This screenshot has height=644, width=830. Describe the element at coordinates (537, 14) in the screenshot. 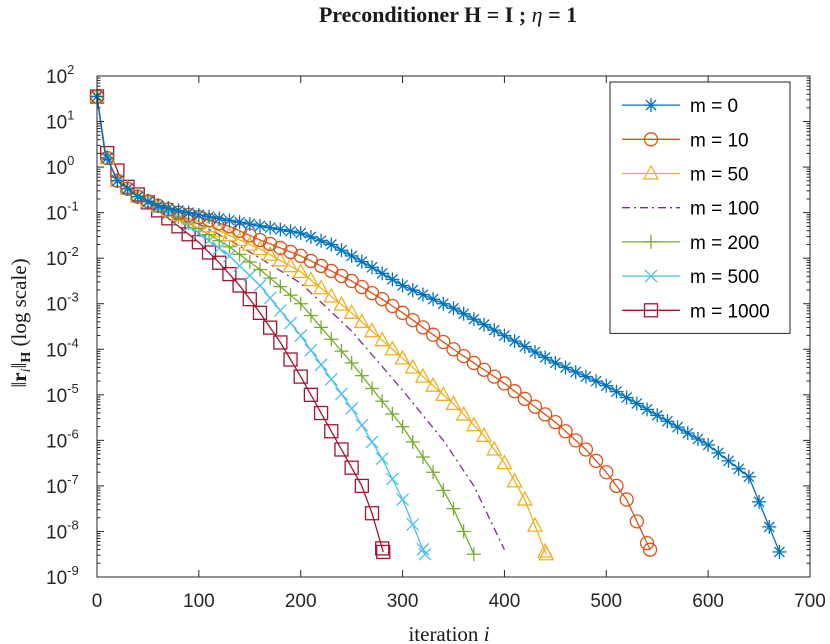

I see `title-eta: η` at that location.